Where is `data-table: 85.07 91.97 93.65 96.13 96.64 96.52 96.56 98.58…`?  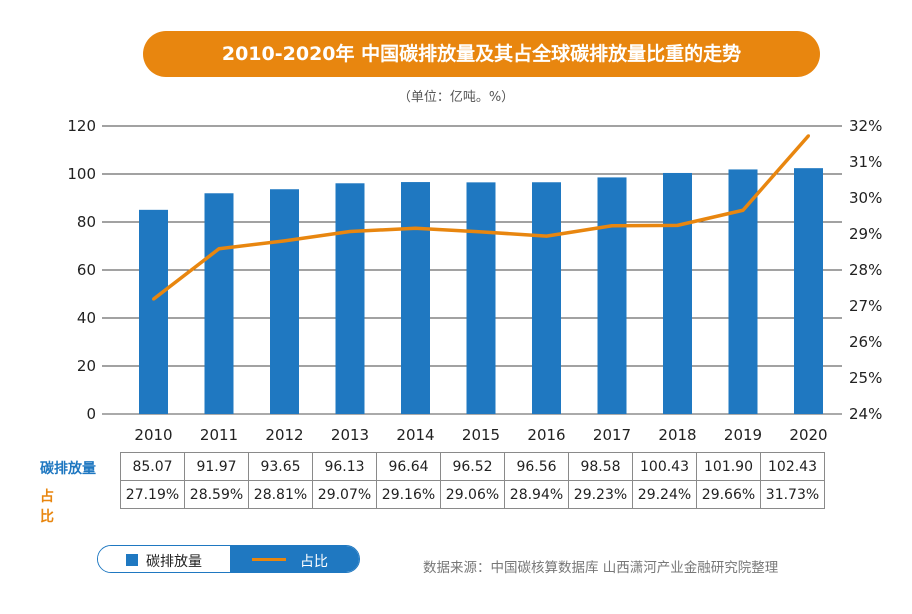 data-table: 85.07 91.97 93.65 96.13 96.64 96.52 96.56 98.58… is located at coordinates (472, 480).